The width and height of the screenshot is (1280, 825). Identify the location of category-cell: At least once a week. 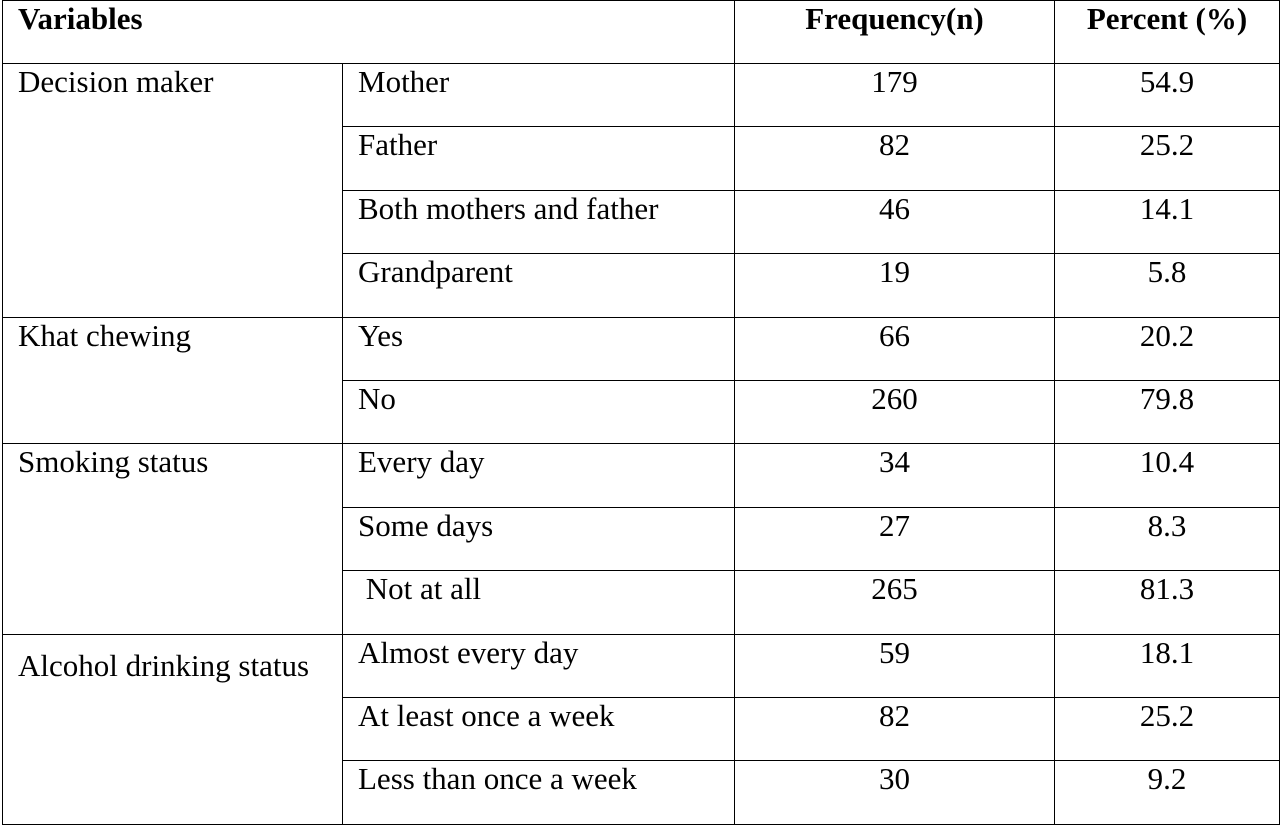
(538, 729).